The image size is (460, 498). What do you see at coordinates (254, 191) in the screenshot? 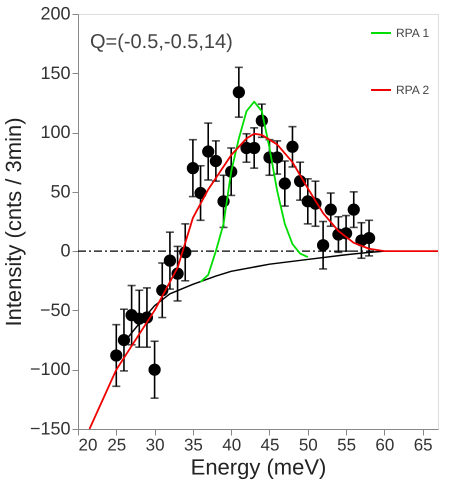
I see `line-series` at bounding box center [254, 191].